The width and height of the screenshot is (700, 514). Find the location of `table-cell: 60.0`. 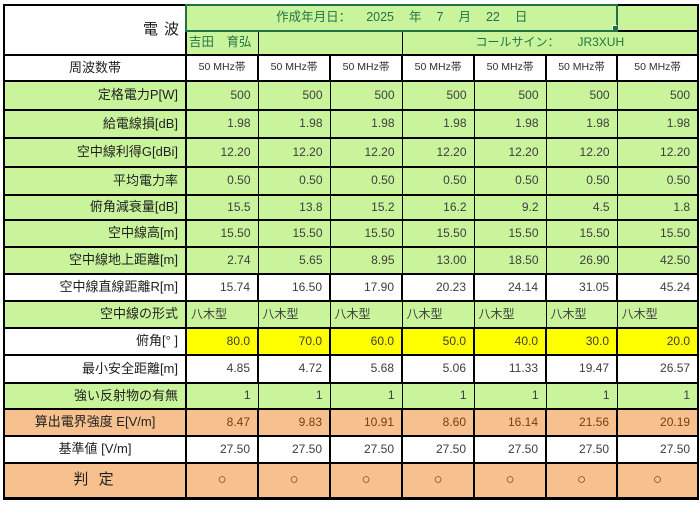

table-cell: 60.0 is located at coordinates (366, 341).